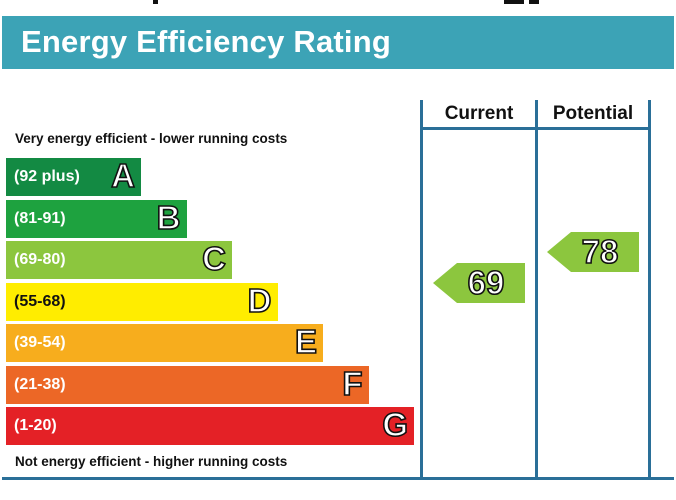  What do you see at coordinates (47, 176) in the screenshot?
I see `band-range-label: (92 plus)` at bounding box center [47, 176].